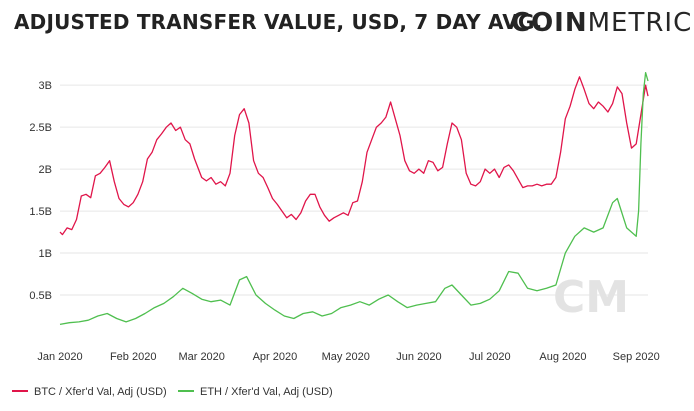 This screenshot has width=694, height=411. What do you see at coordinates (278, 22) in the screenshot?
I see `chart-title: ADJUSTED TRANSFER VALUE, USD, 7 DAY AVG.` at bounding box center [278, 22].